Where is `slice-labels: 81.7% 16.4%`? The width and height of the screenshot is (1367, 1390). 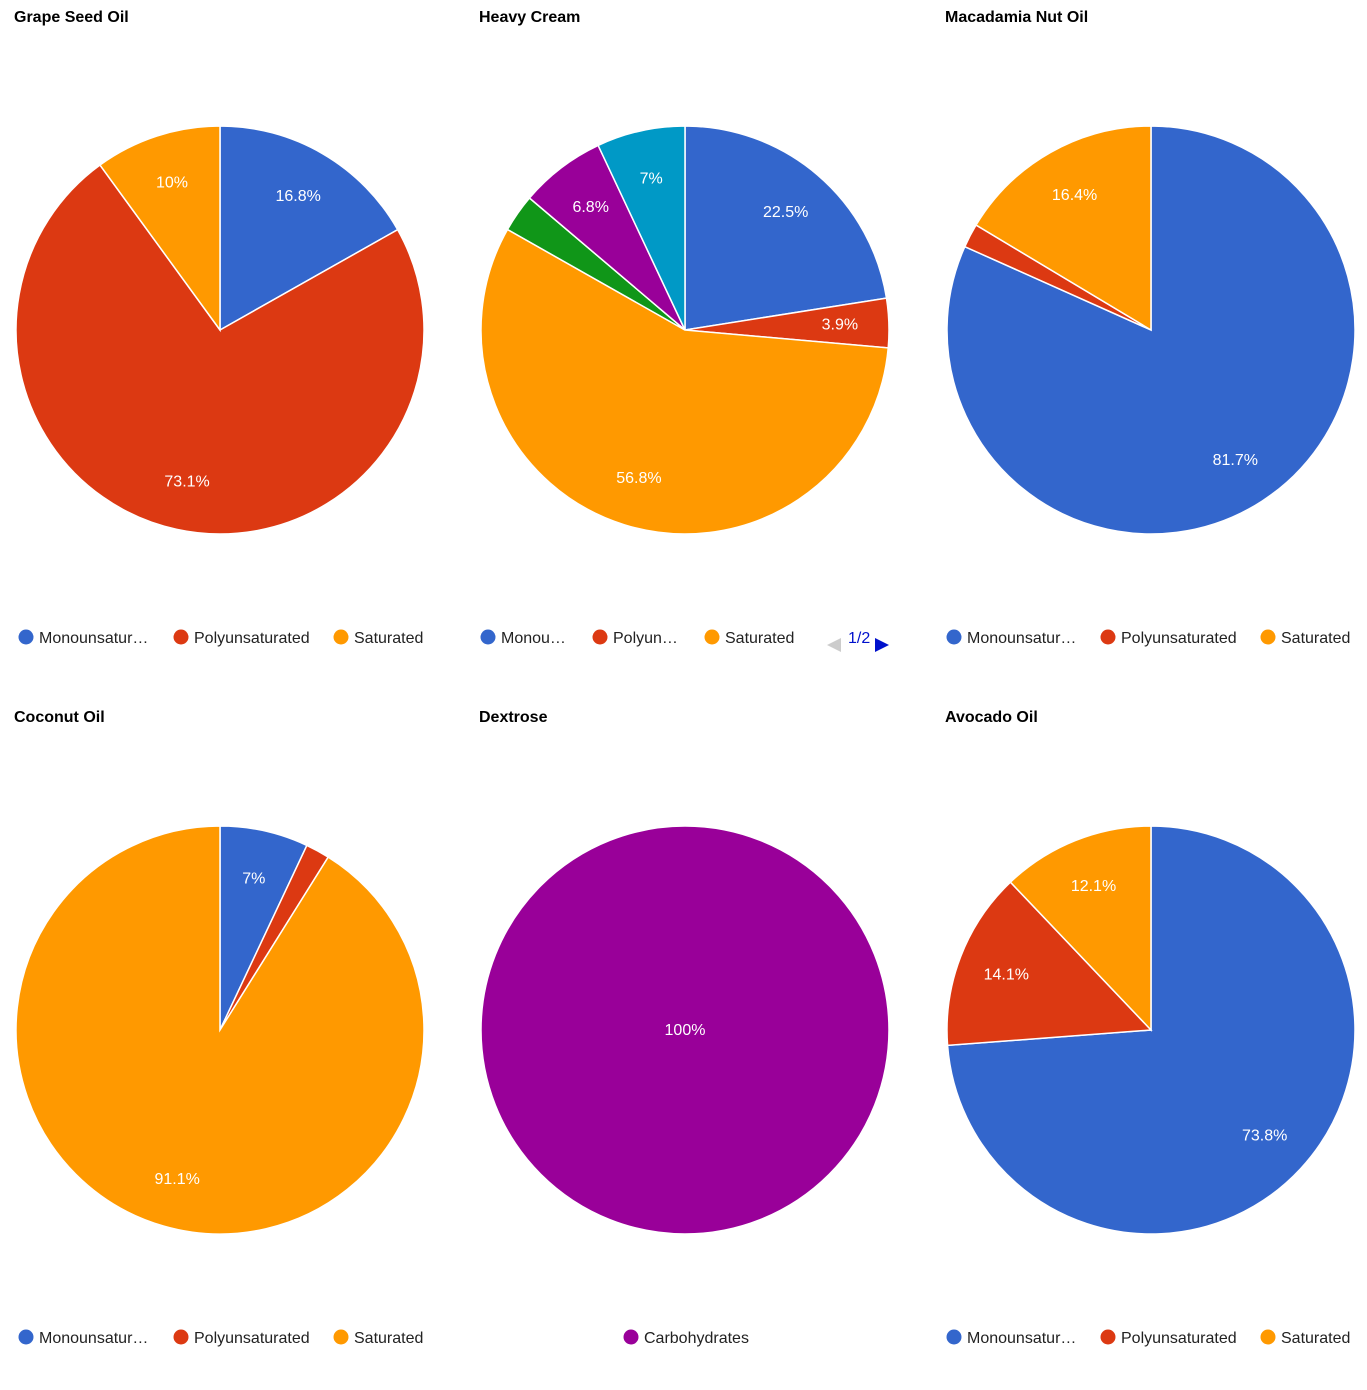
slice-labels: 81.7% 16.4% is located at coordinates (1155, 328).